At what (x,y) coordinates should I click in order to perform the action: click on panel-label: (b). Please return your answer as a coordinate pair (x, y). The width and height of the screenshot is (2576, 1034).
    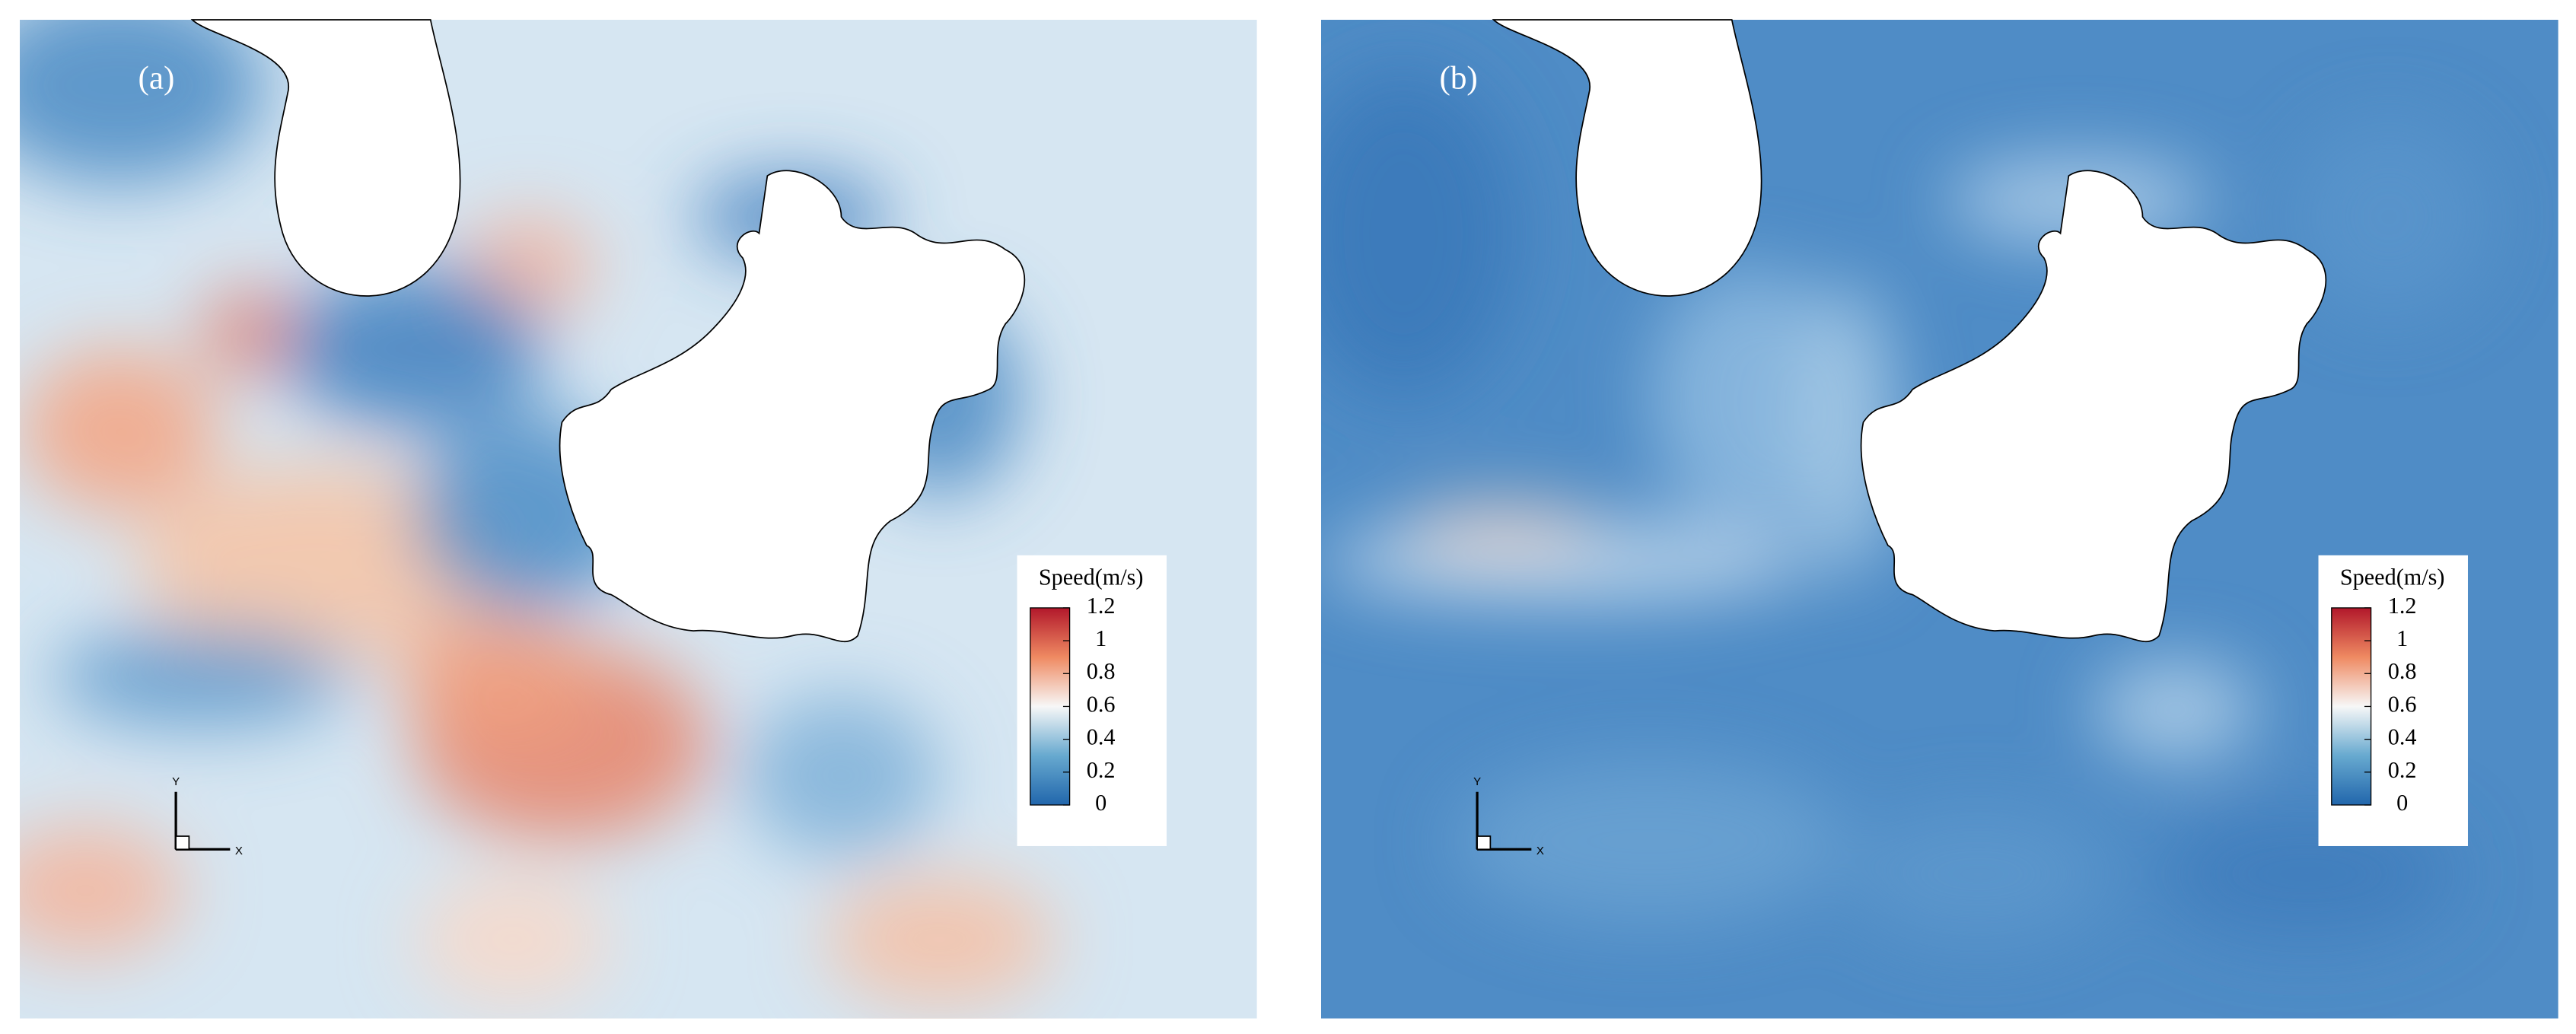
    Looking at the image, I should click on (1458, 79).